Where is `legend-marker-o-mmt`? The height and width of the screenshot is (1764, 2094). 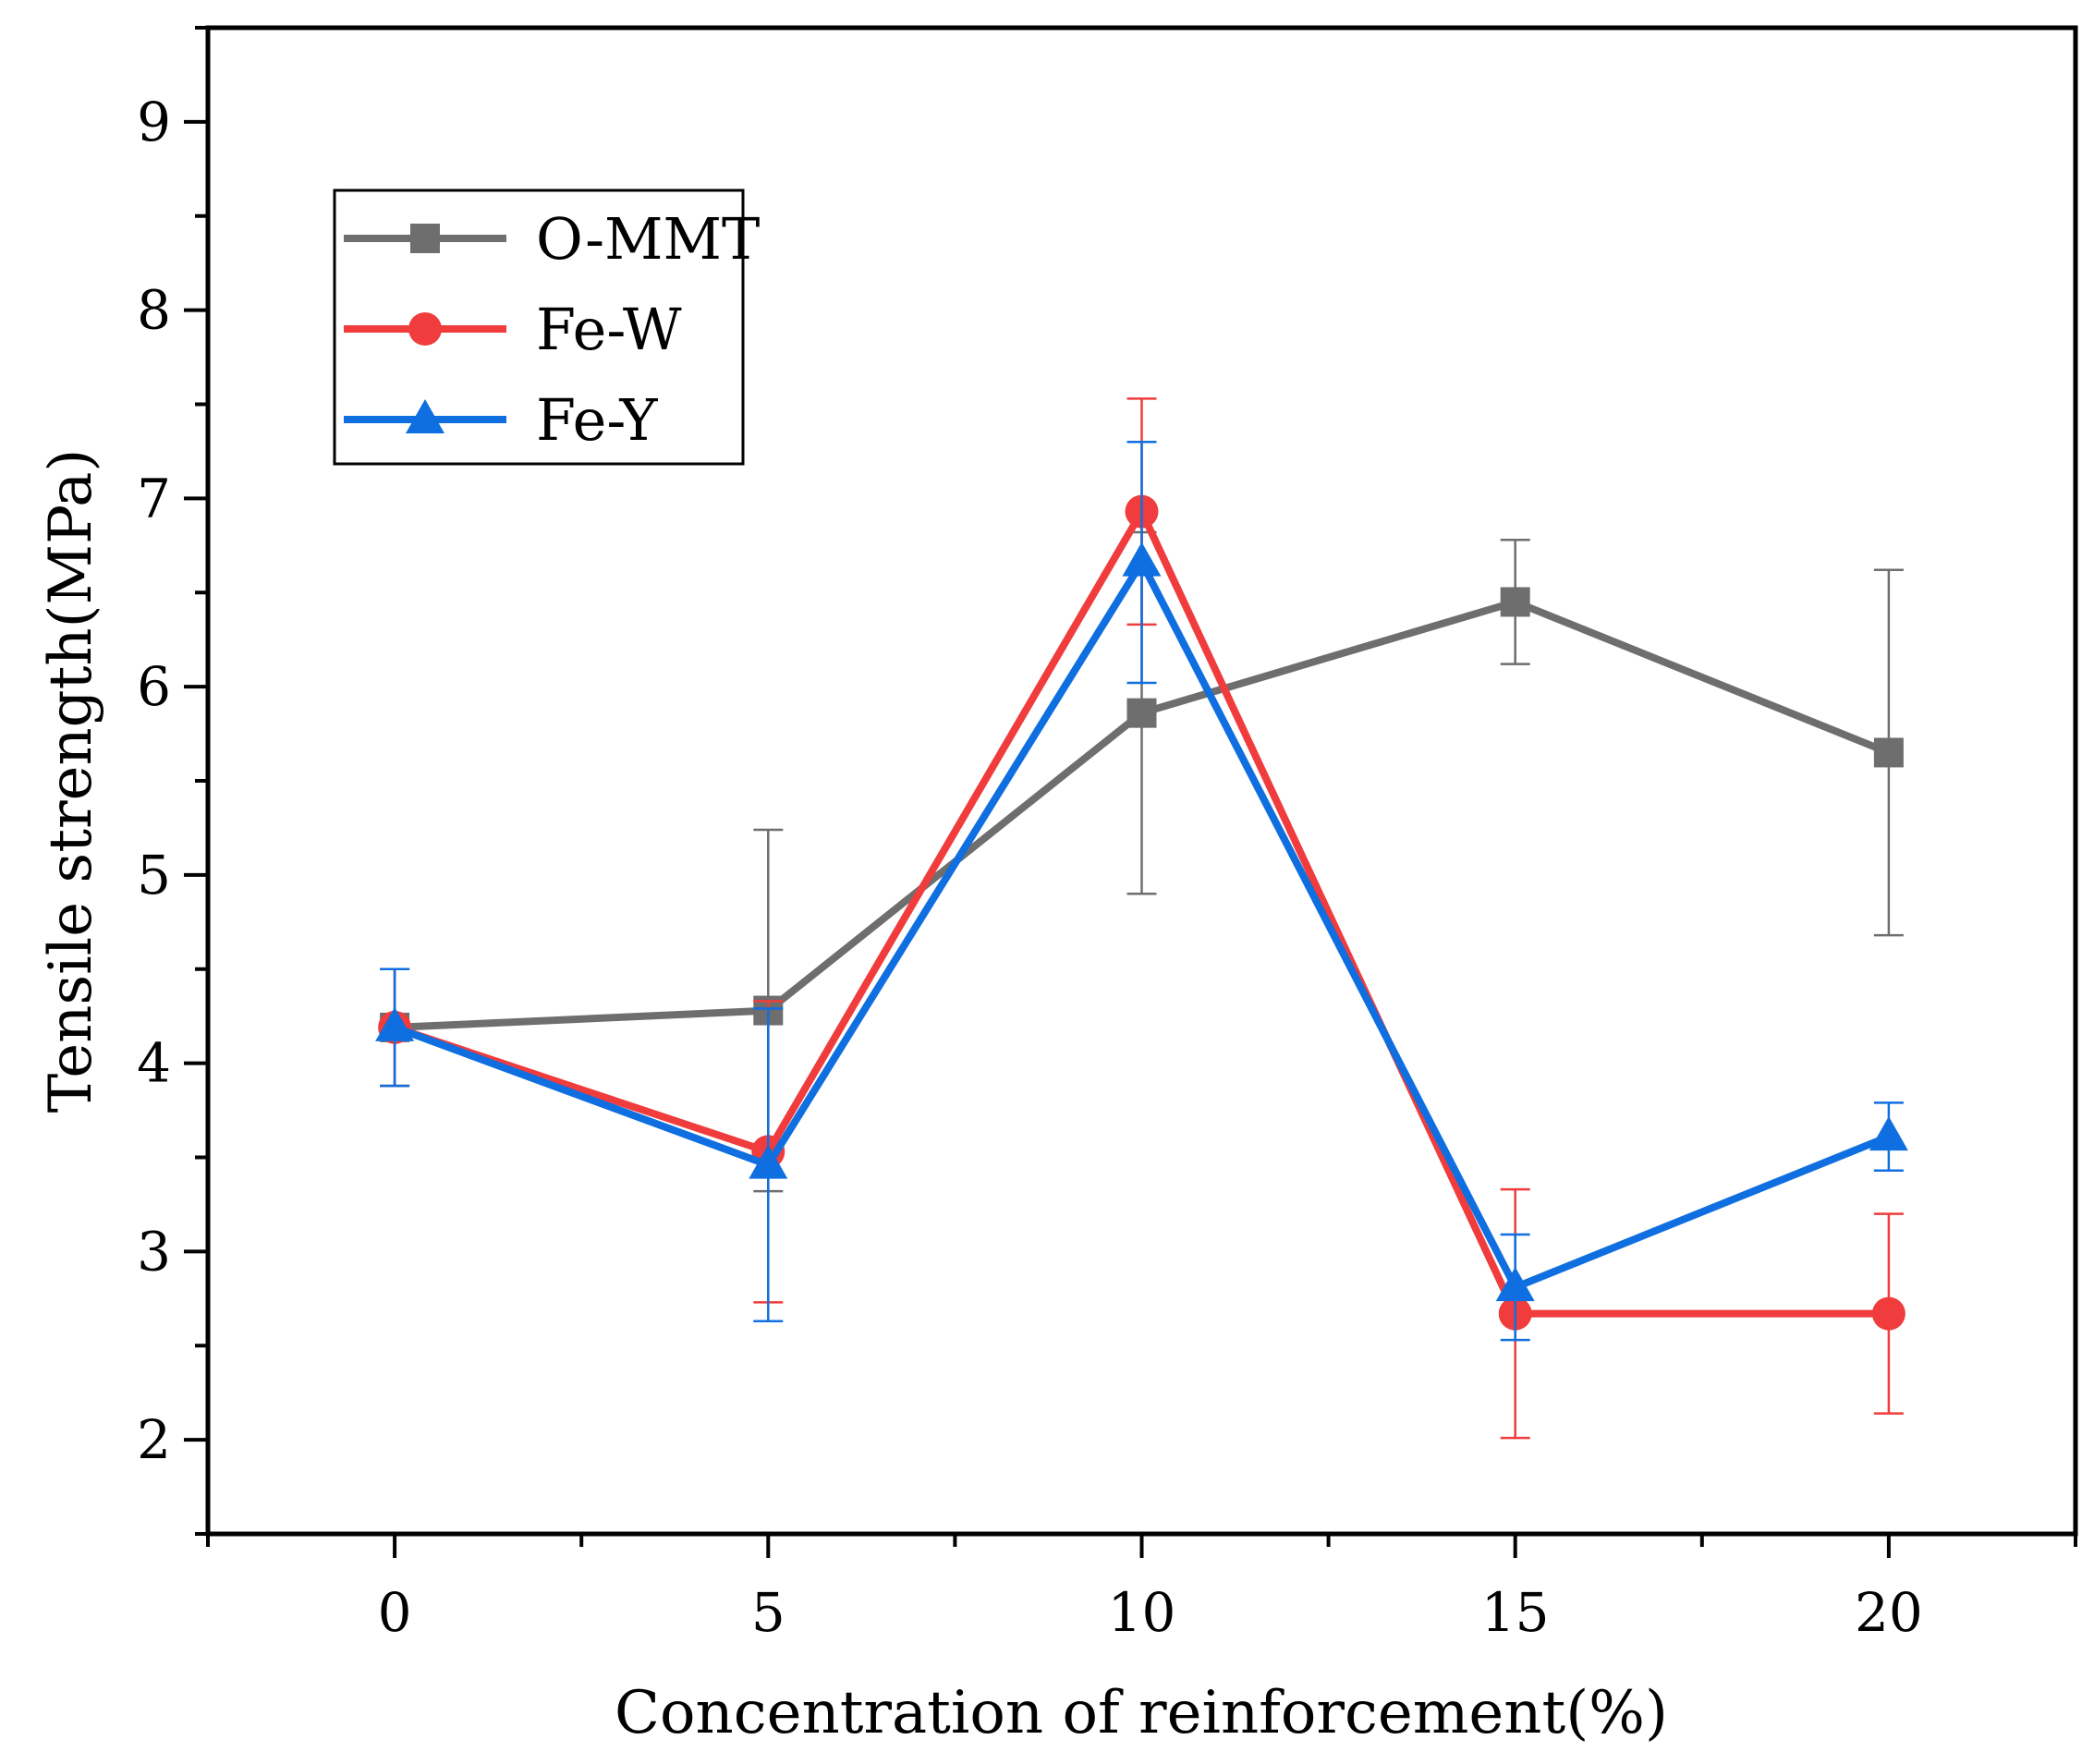
legend-marker-o-mmt is located at coordinates (425, 238).